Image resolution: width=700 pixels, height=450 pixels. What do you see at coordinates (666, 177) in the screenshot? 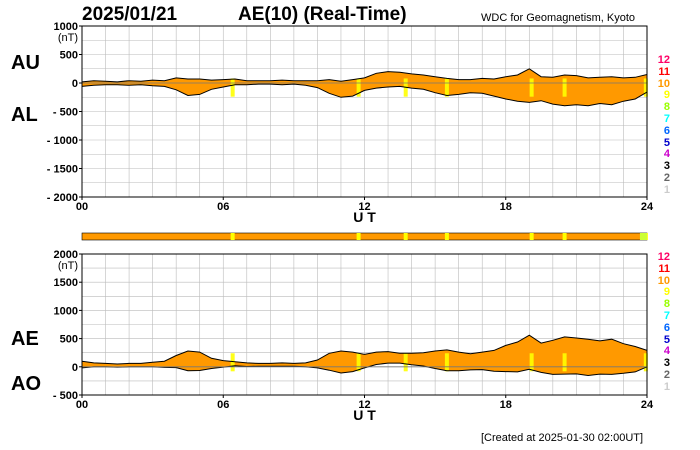
I see `legend-item-2: 2` at bounding box center [666, 177].